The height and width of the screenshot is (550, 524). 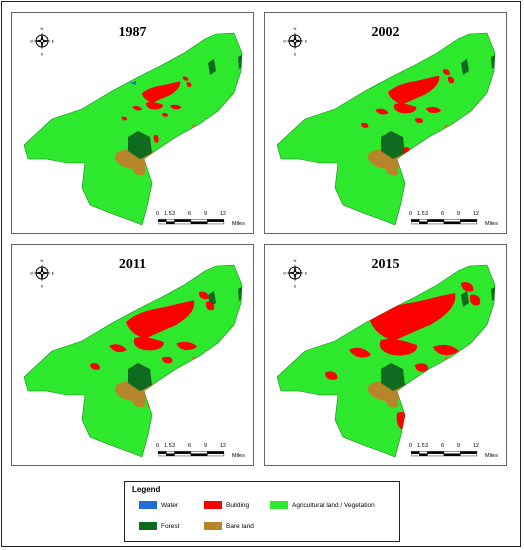 What do you see at coordinates (238, 505) in the screenshot?
I see `legend-label-building: Building` at bounding box center [238, 505].